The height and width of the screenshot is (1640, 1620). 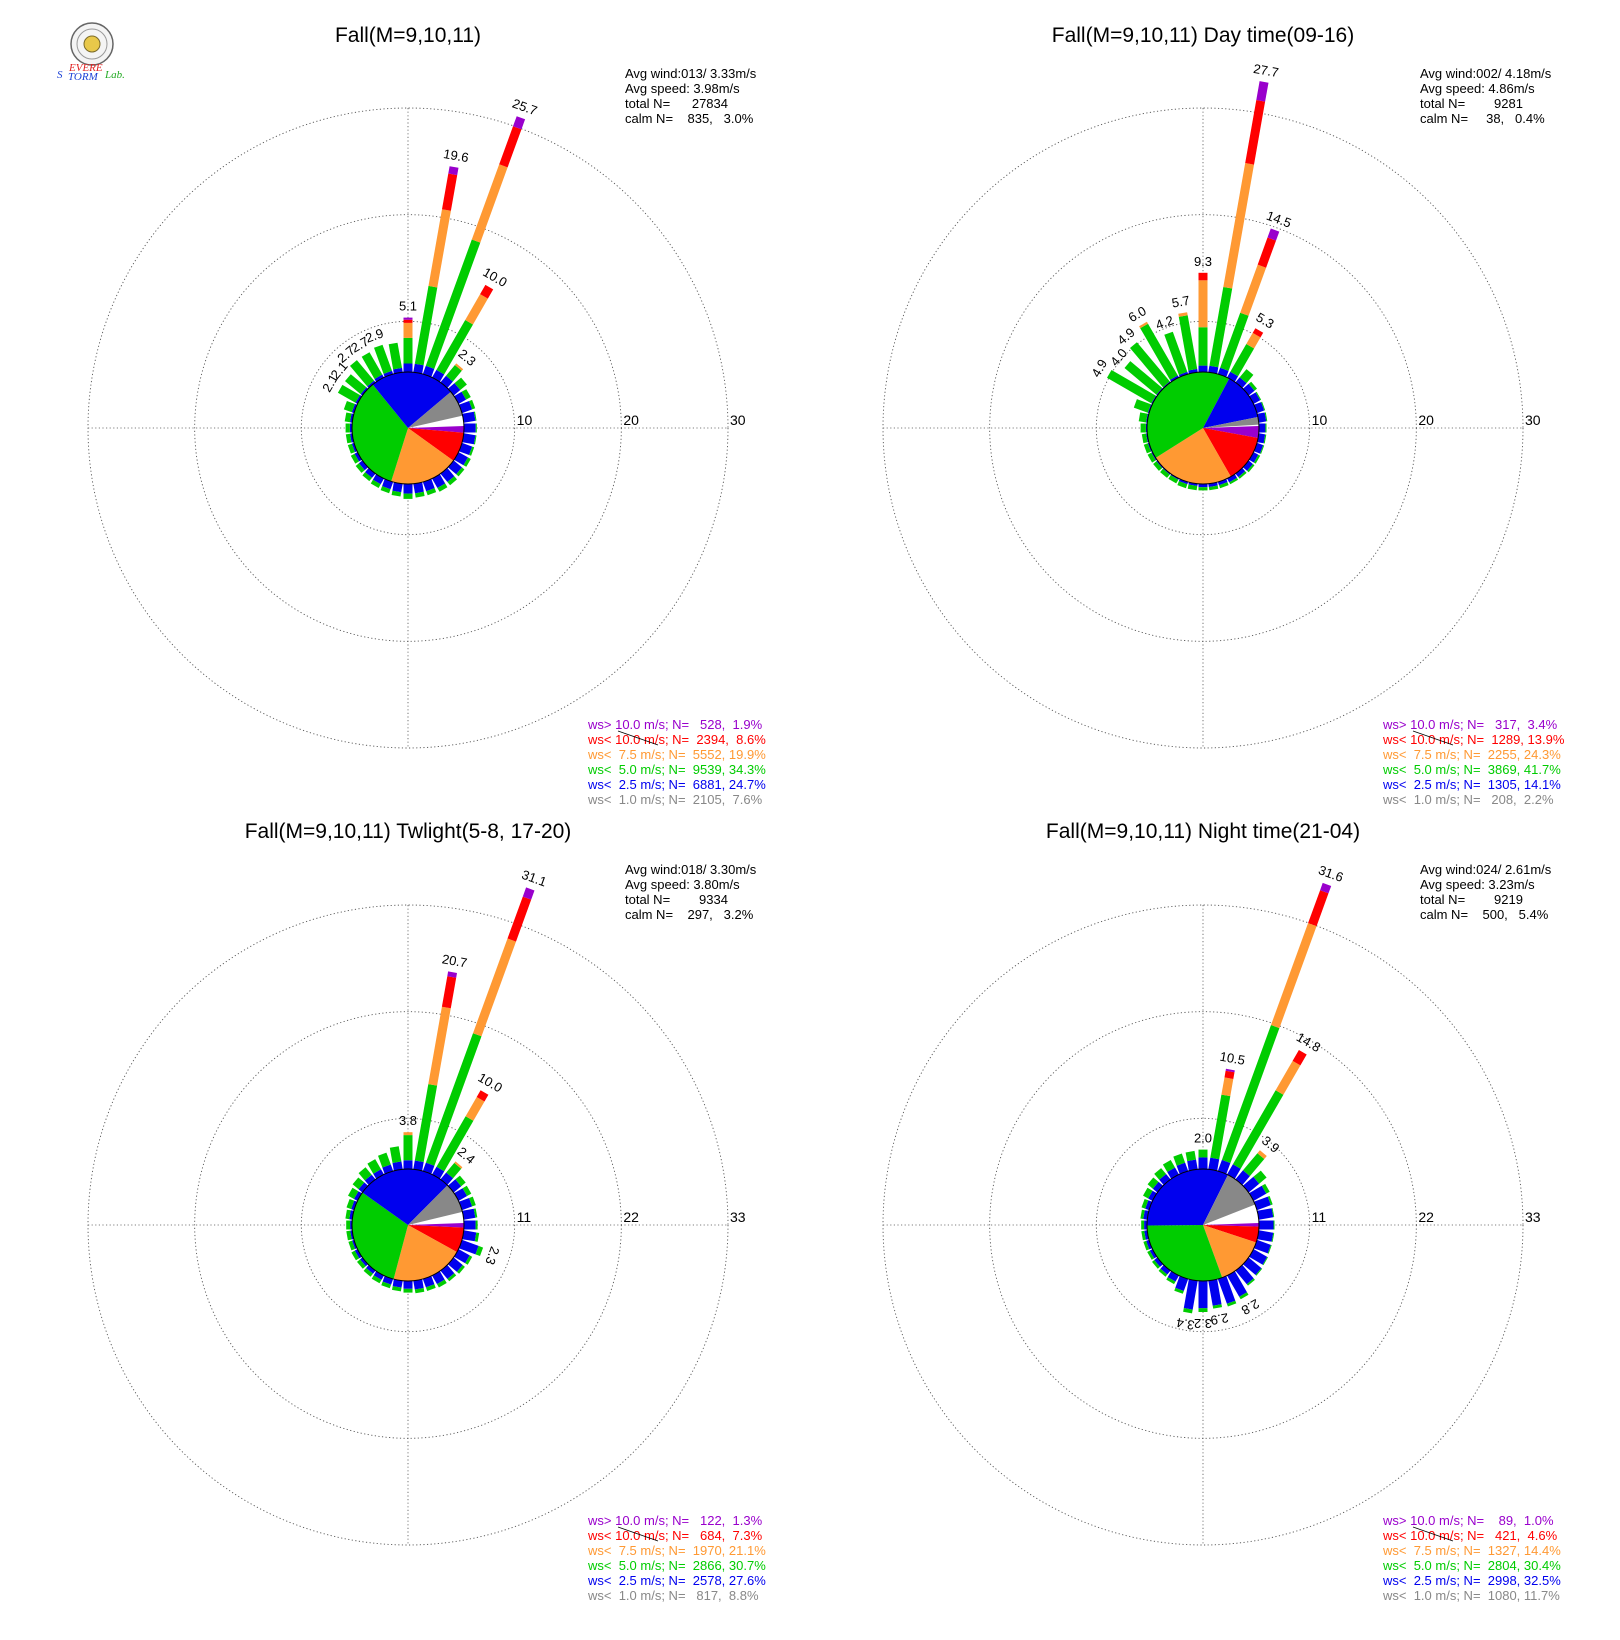 I want to click on stat-line: Avg wind:002/ 4.18m/s, so click(x=1486, y=73).